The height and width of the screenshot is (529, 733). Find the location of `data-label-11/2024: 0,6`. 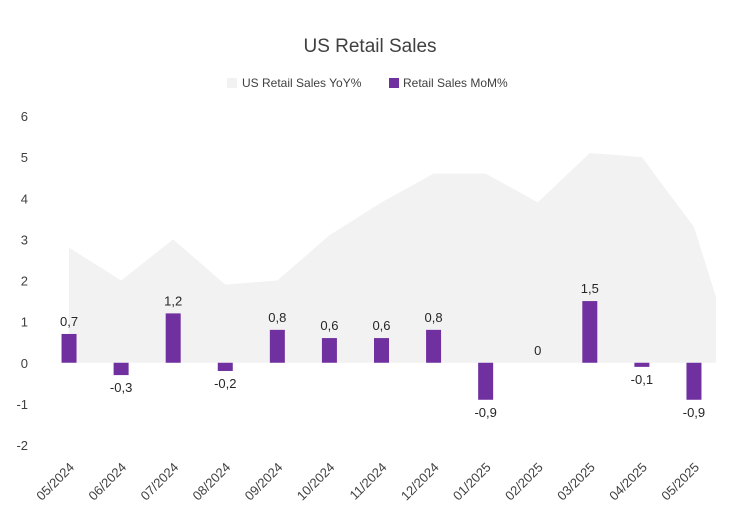

data-label-11/2024: 0,6 is located at coordinates (381, 325).